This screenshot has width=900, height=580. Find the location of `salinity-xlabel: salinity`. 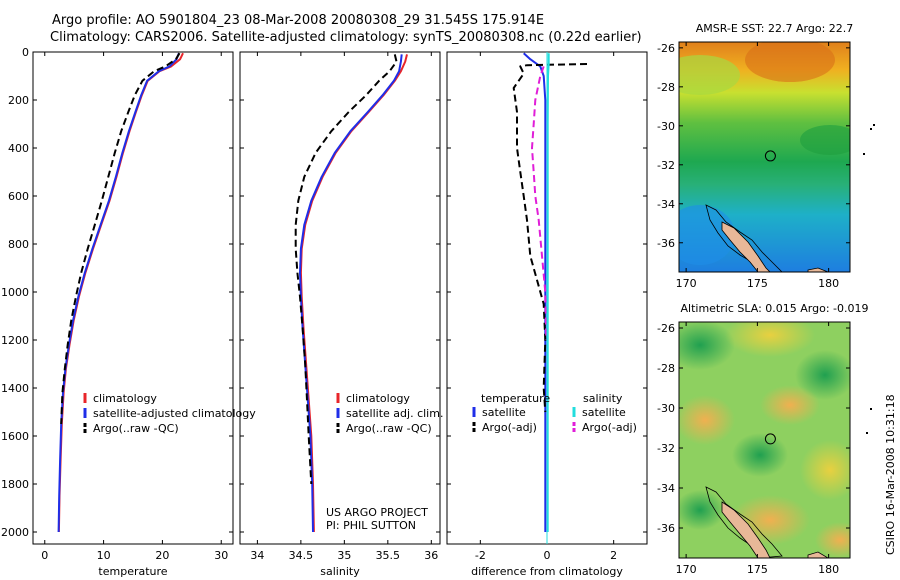

salinity-xlabel: salinity is located at coordinates (340, 571).